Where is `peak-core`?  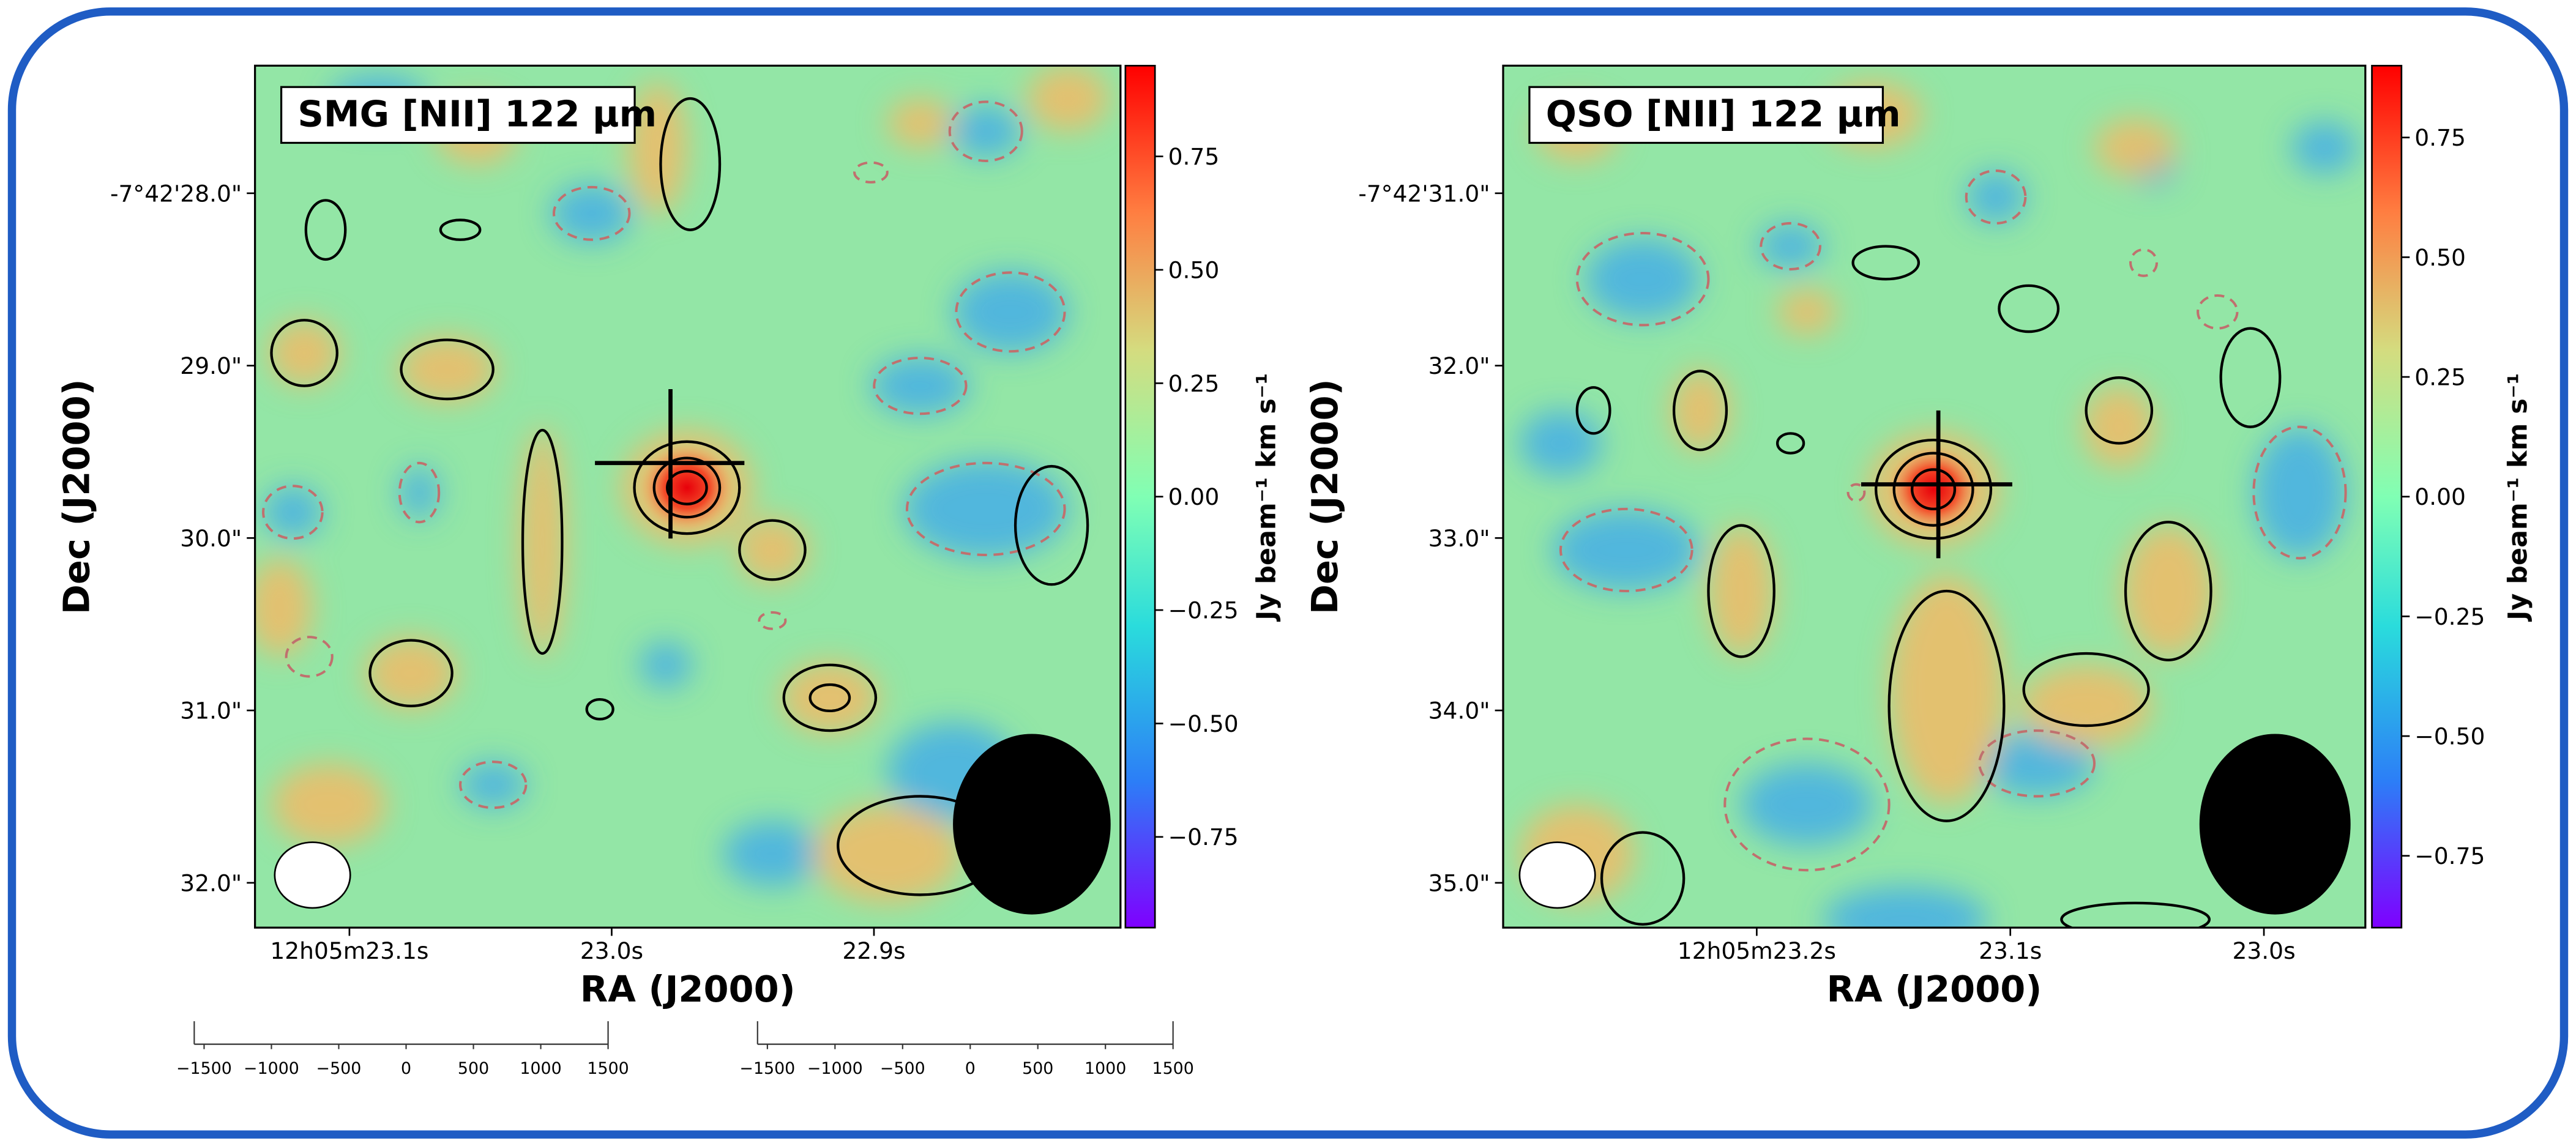 peak-core is located at coordinates (1933, 489).